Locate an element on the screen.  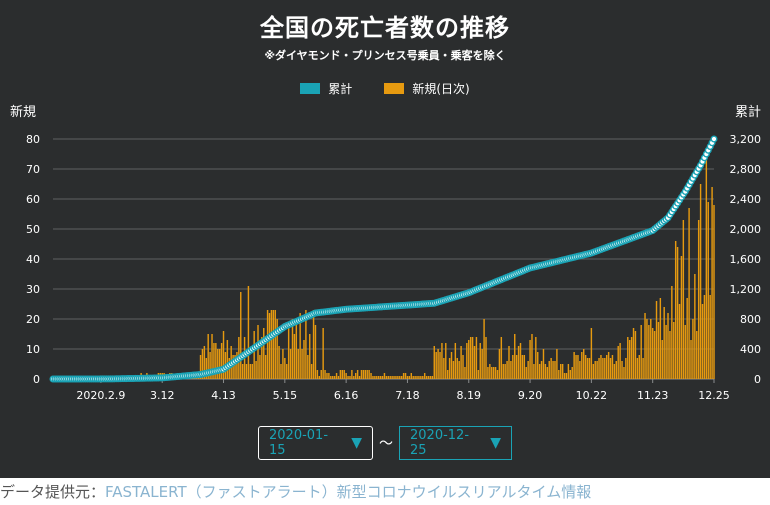
legend-swatch-daily is located at coordinates (394, 88).